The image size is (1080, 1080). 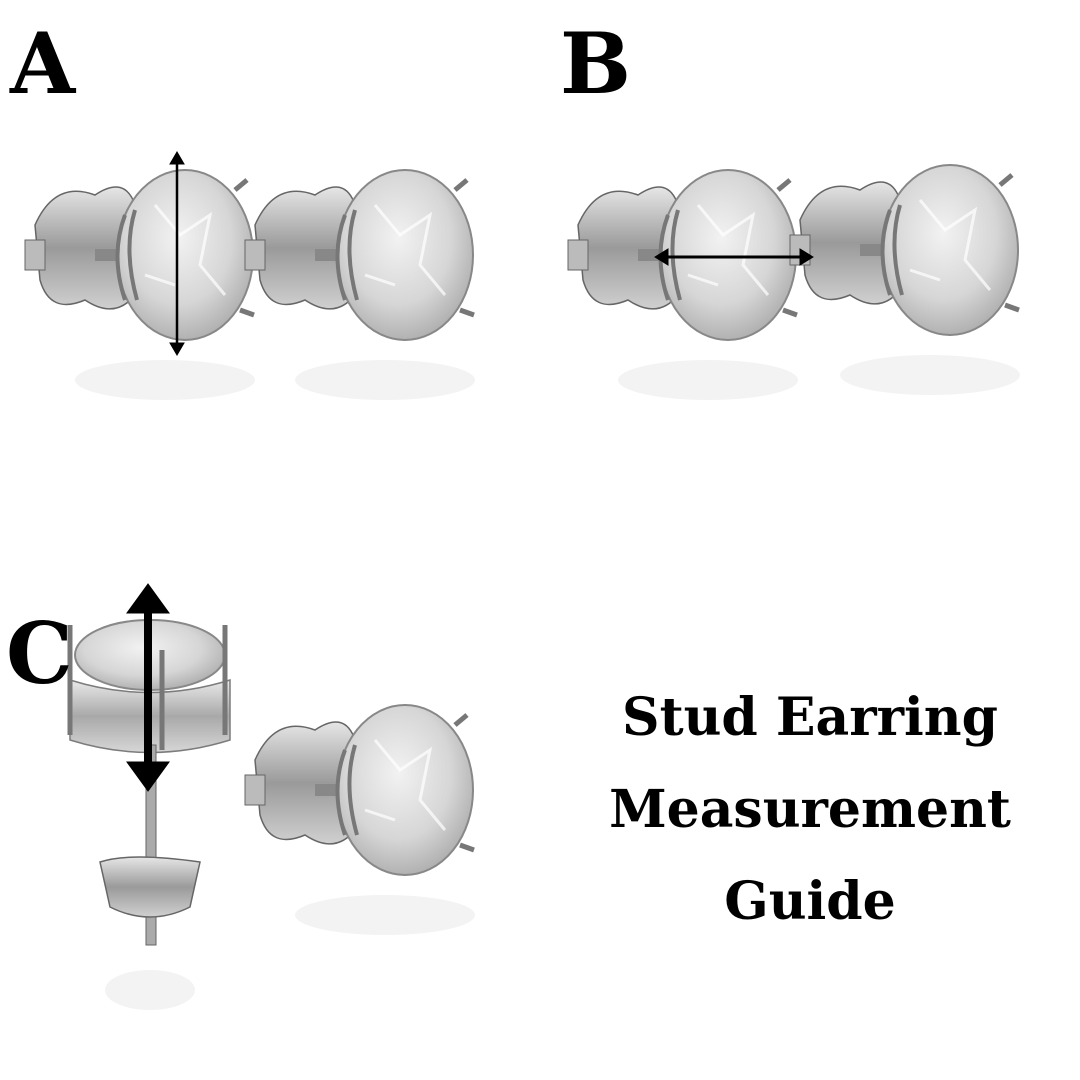 I want to click on earring-a-right, so click(x=360, y=285).